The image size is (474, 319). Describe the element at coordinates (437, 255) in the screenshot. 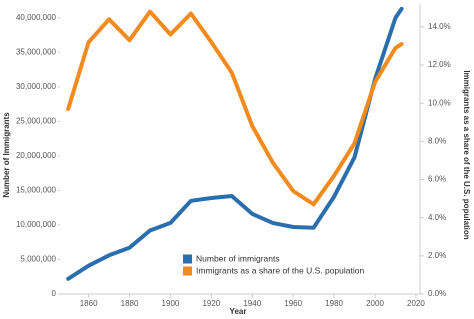

I see `y2-tick-label: 2.0%` at that location.